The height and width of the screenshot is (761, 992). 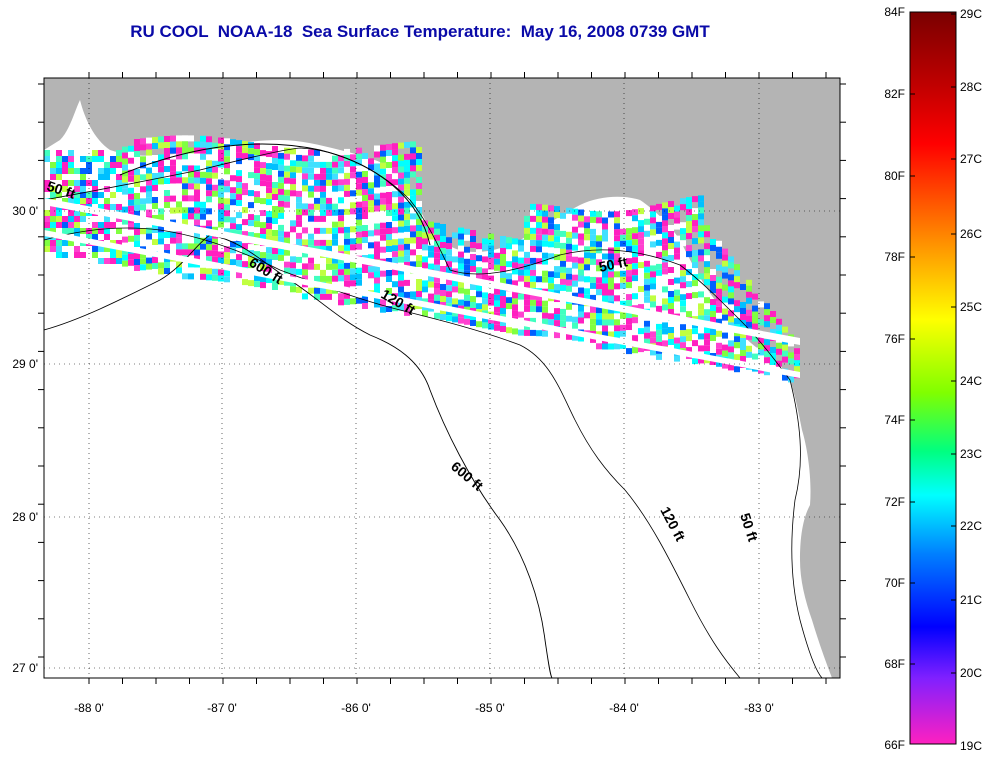 I want to click on latitude-labels: 30 0' 29 0' 28 0' 27 0', so click(x=25, y=439).